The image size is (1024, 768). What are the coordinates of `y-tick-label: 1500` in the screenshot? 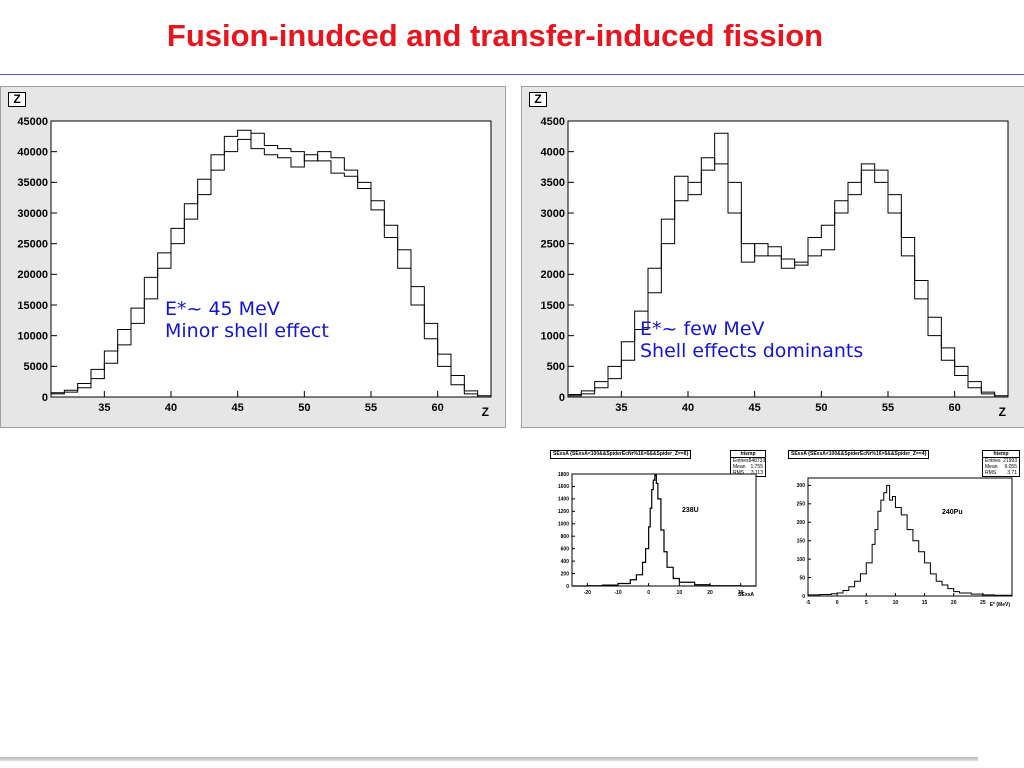 It's located at (553, 306).